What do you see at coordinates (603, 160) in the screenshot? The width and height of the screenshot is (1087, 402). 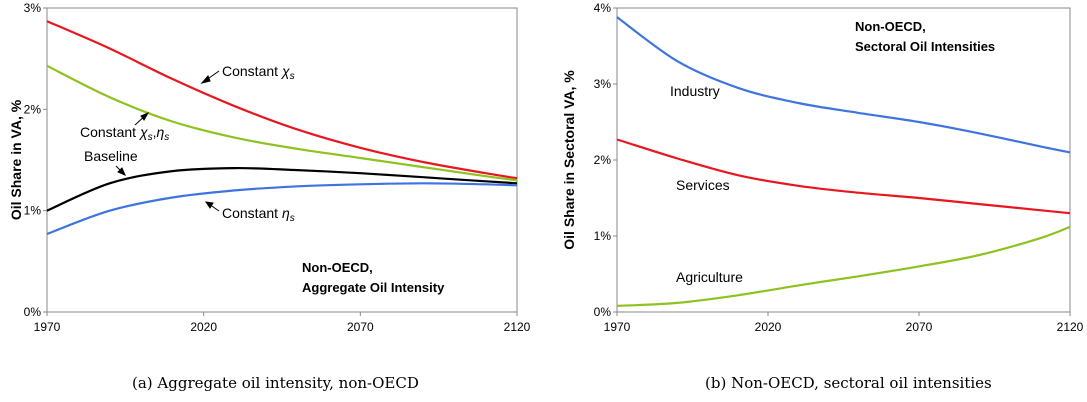 I see `chart-b-y-tick-label: 2%` at bounding box center [603, 160].